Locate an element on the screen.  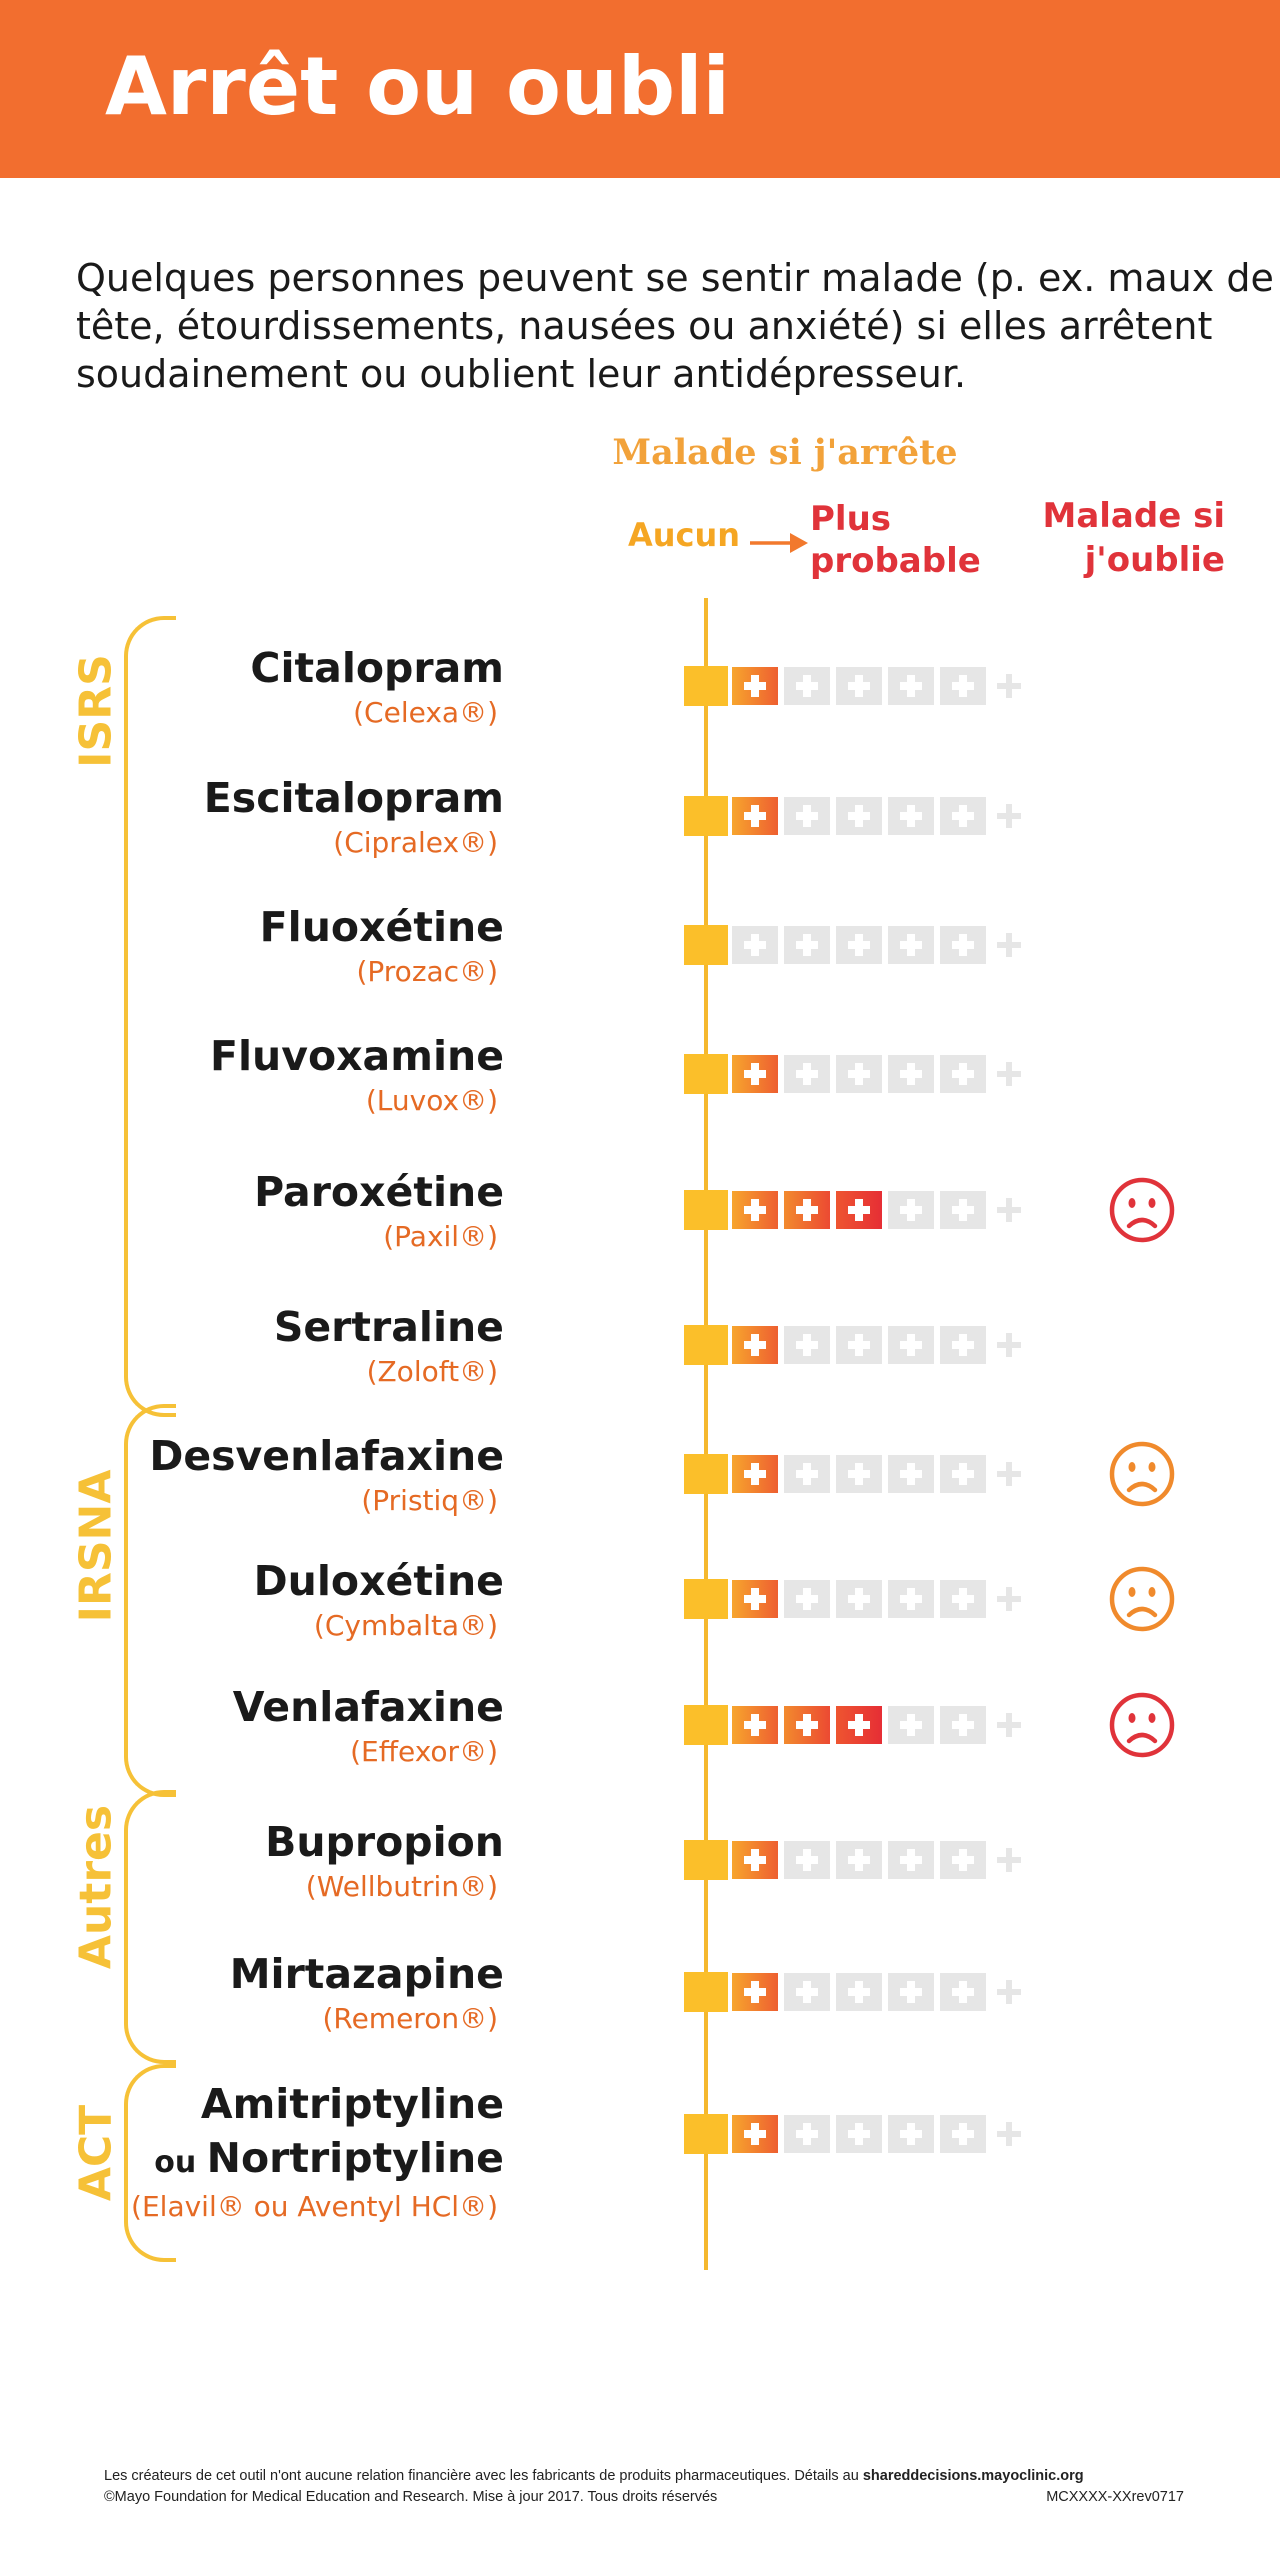
group-label: Autres is located at coordinates (96, 1887).